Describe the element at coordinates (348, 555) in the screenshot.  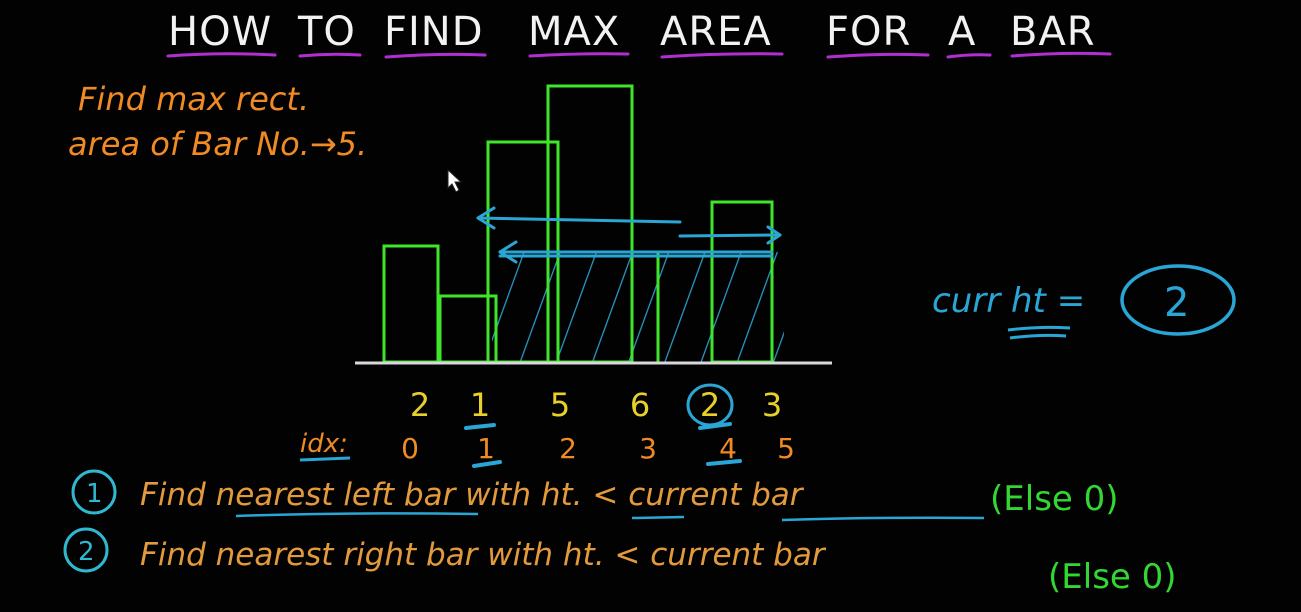
I see `step-2-emph: nearest right bar` at that location.